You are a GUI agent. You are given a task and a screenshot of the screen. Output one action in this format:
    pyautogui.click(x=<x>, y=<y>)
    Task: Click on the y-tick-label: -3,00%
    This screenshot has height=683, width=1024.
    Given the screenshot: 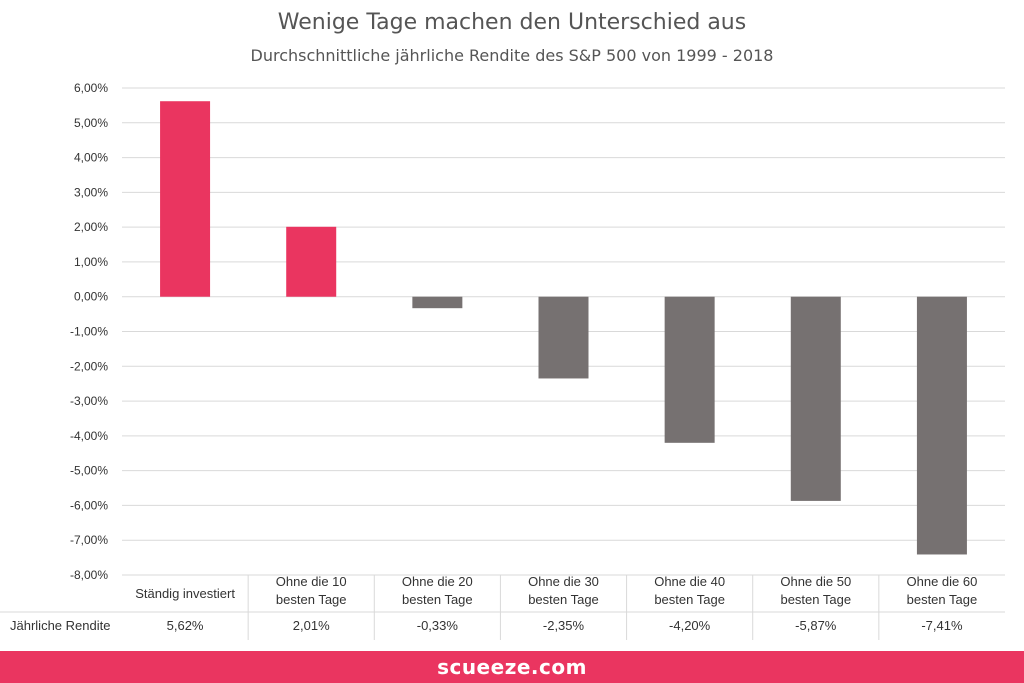 What is the action you would take?
    pyautogui.click(x=89, y=401)
    